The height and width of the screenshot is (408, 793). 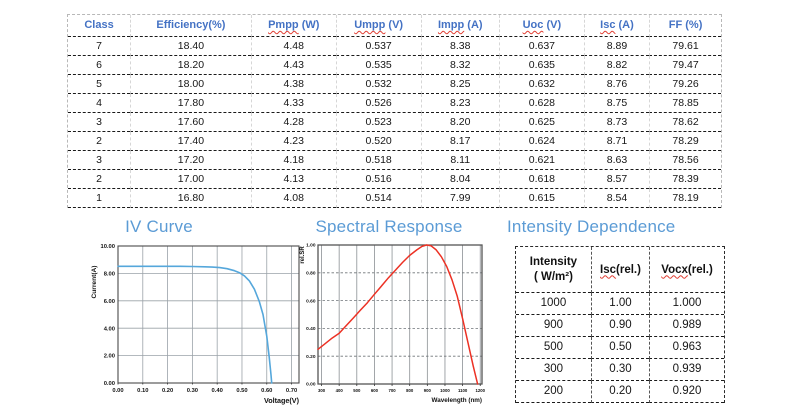 What do you see at coordinates (293, 46) in the screenshot?
I see `table-cell: 4.48` at bounding box center [293, 46].